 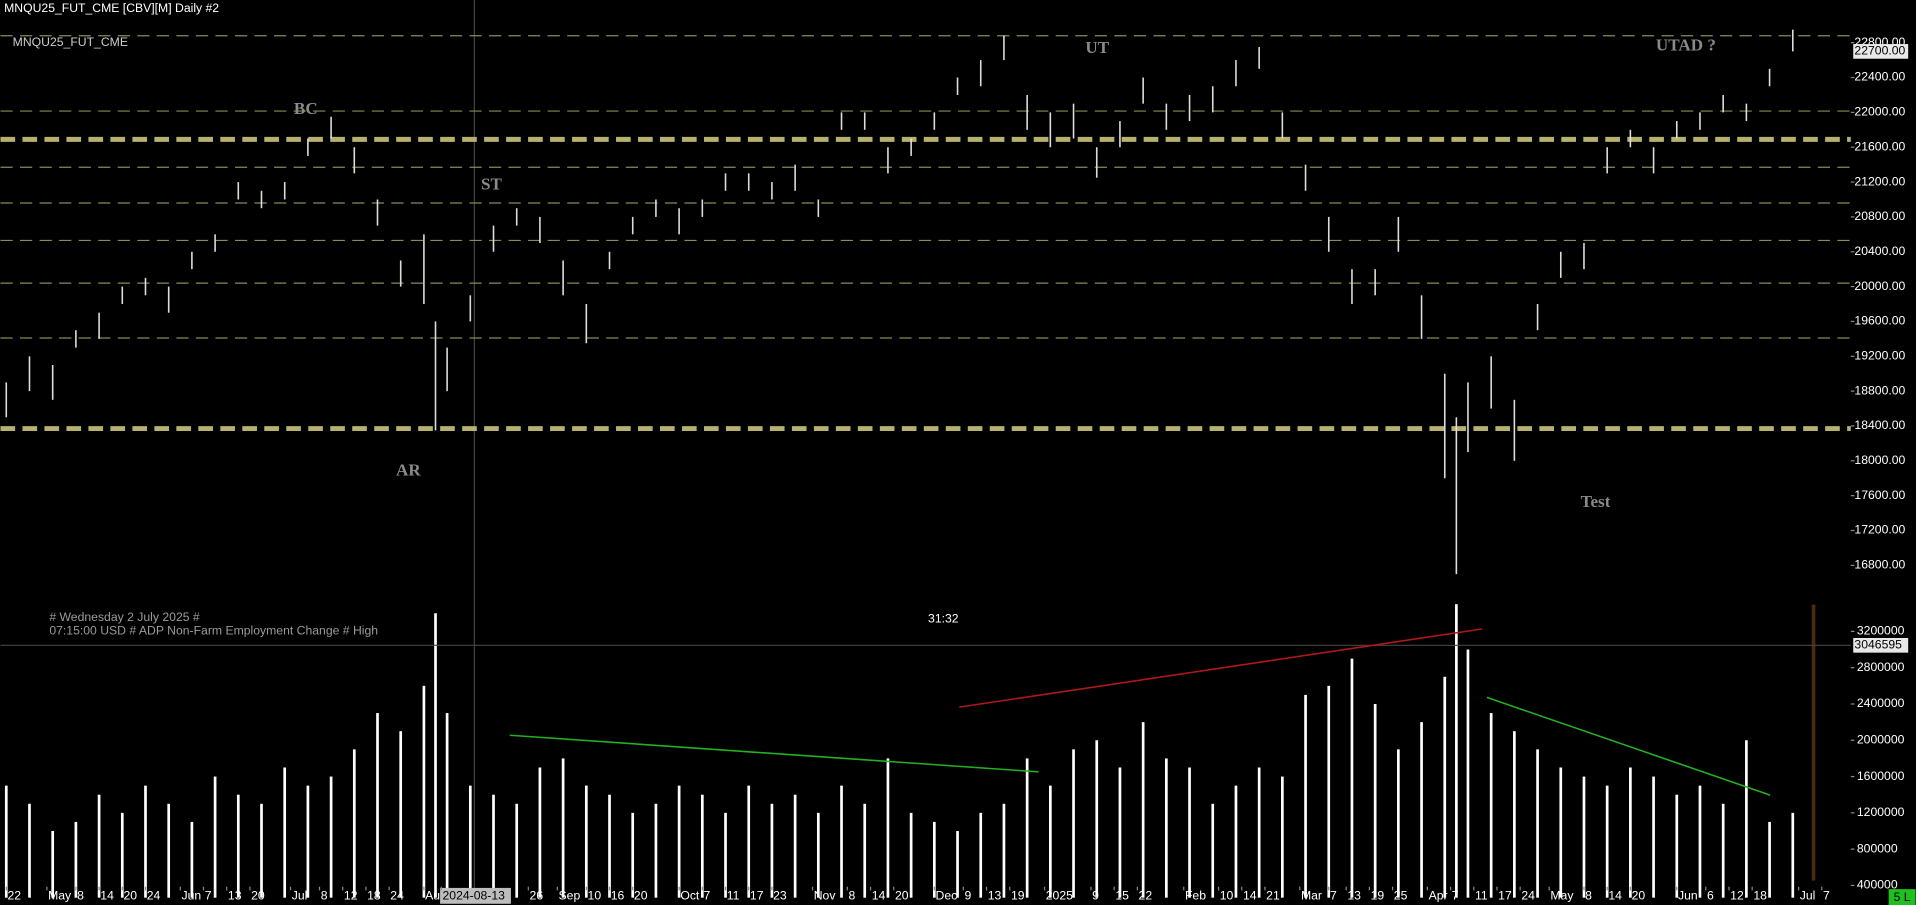 What do you see at coordinates (1505, 896) in the screenshot?
I see `x-tick-label: 17` at bounding box center [1505, 896].